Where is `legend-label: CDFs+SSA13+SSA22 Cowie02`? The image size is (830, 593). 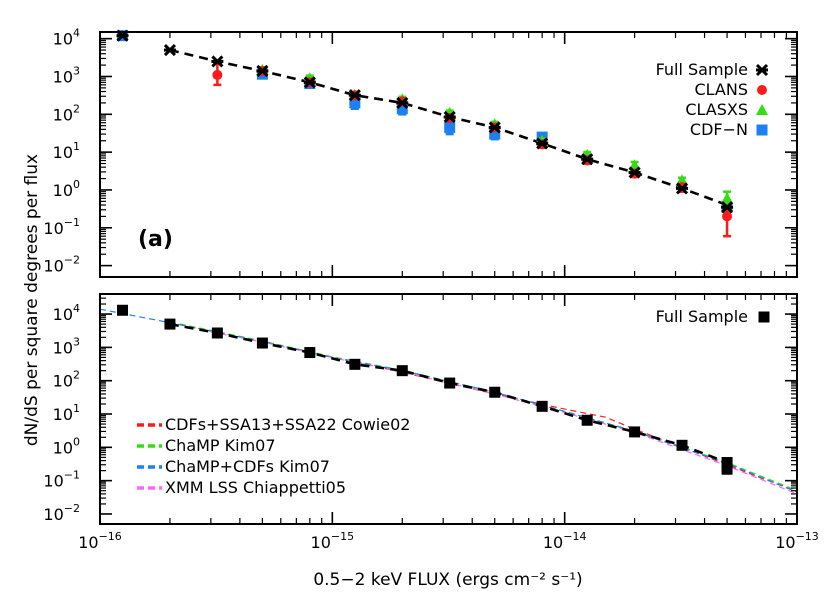 legend-label: CDFs+SSA13+SSA22 Cowie02 is located at coordinates (287, 424).